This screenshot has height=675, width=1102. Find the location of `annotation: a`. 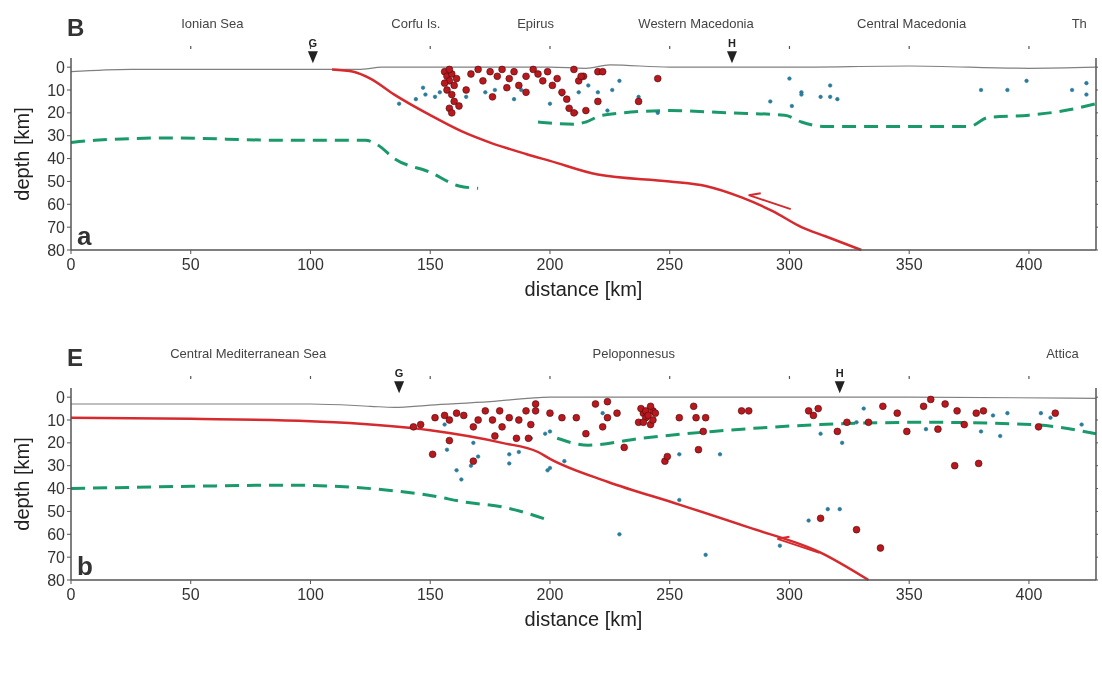

annotation: a is located at coordinates (84, 236).